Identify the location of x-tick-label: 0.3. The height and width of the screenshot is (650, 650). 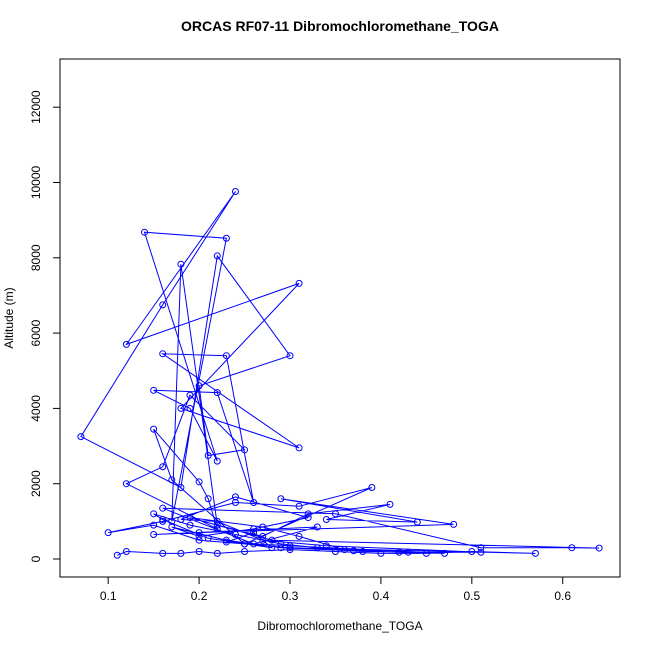
(290, 596).